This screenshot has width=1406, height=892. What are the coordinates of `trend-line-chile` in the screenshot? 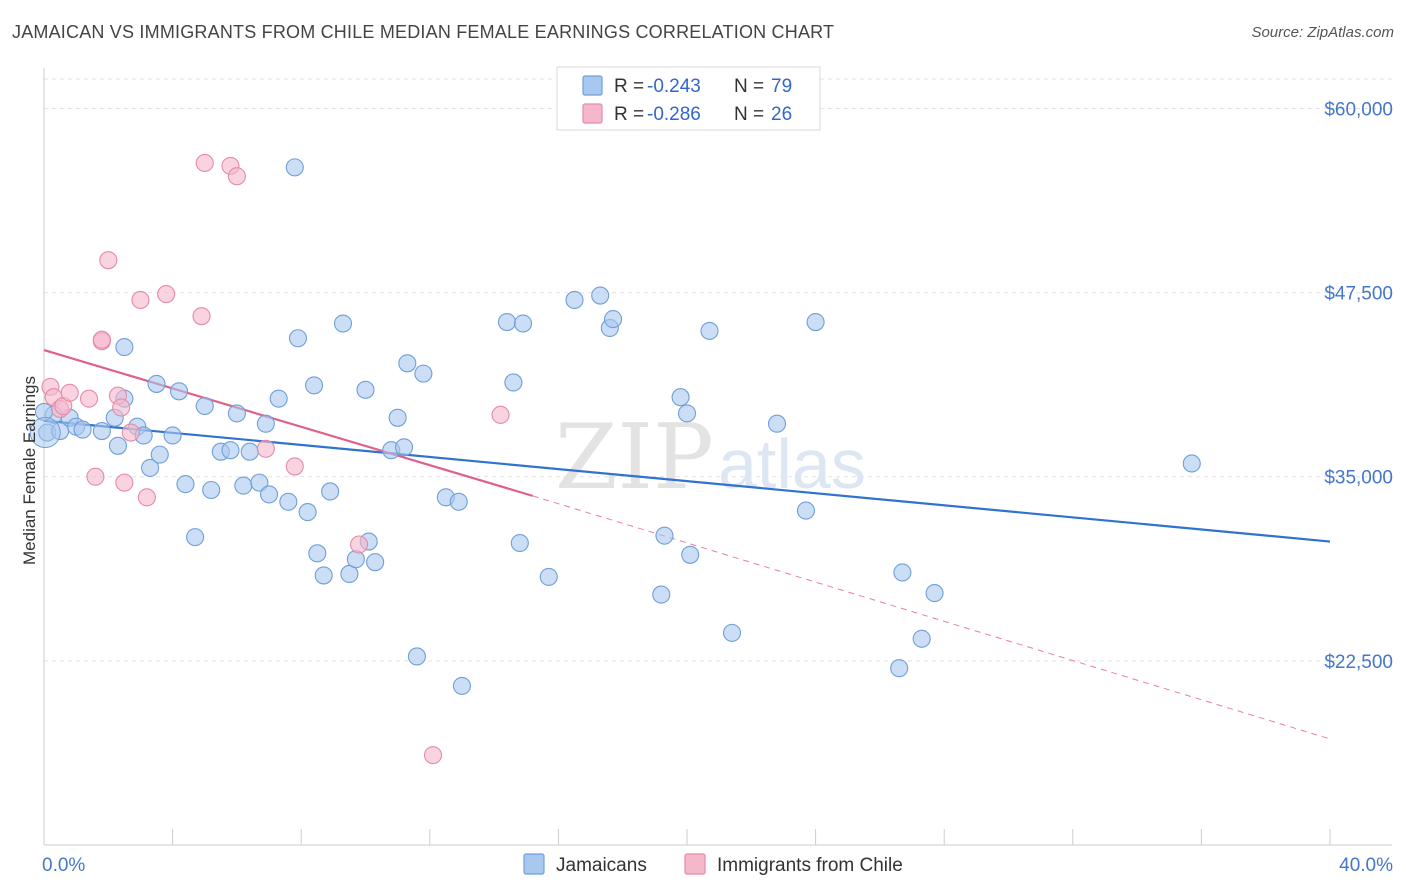 It's located at (288, 422).